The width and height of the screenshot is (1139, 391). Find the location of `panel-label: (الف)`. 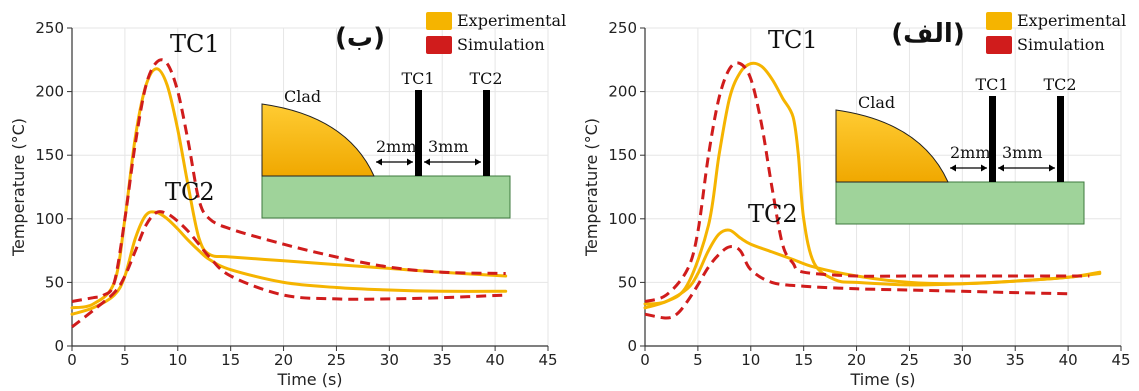

panel-label: (الف) is located at coordinates (927, 34).